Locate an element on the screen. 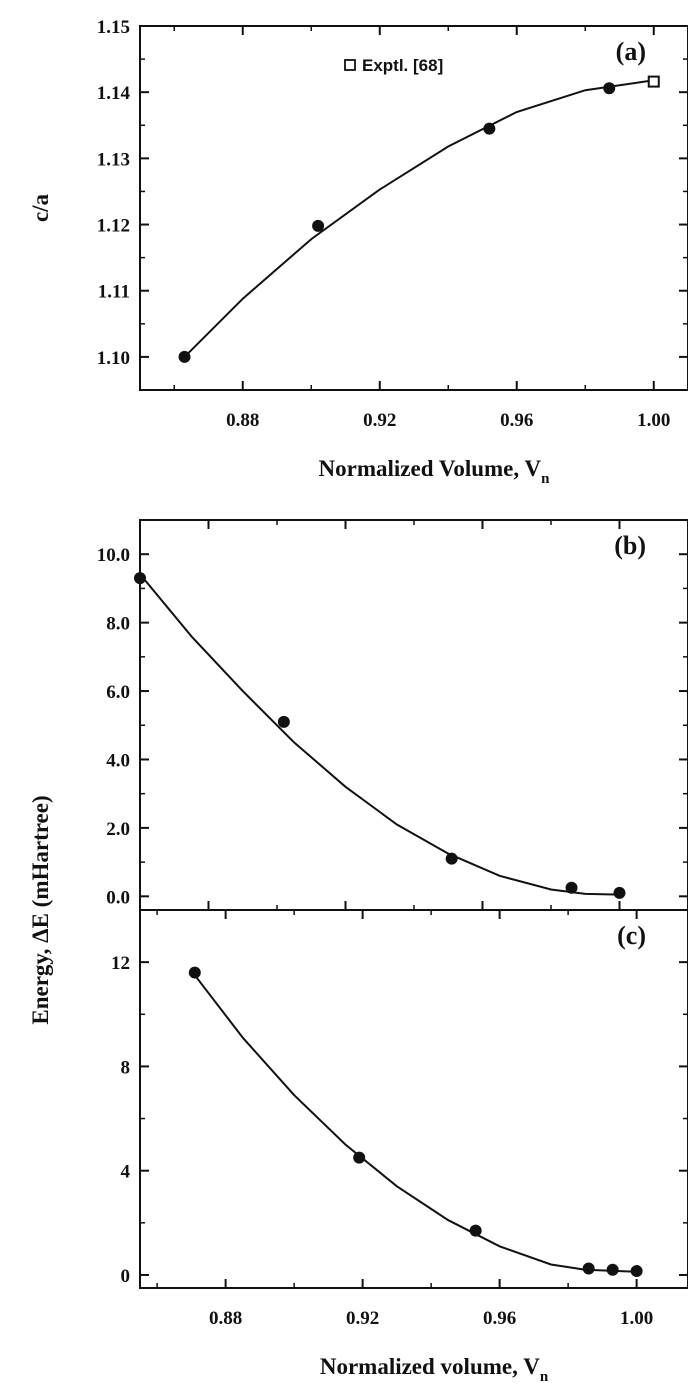 This screenshot has height=1387, width=688. y-tick-label: 1.13 is located at coordinates (113, 159).